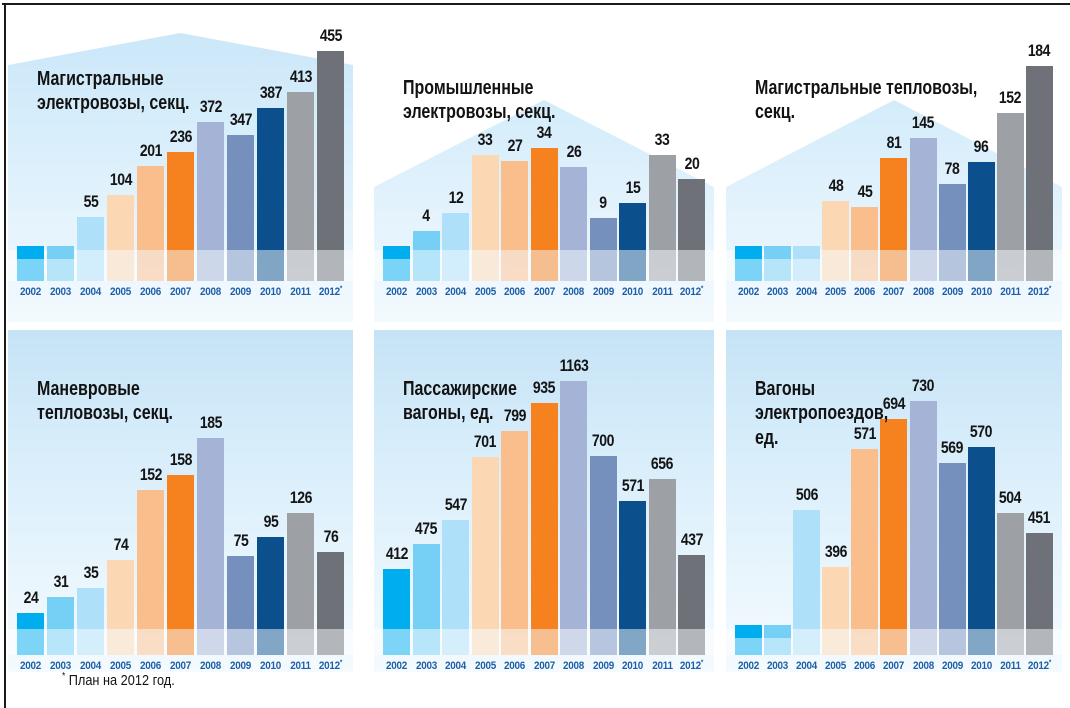  Describe the element at coordinates (866, 100) in the screenshot. I see `chart-title: Магистральные тепловозы, секц.` at that location.